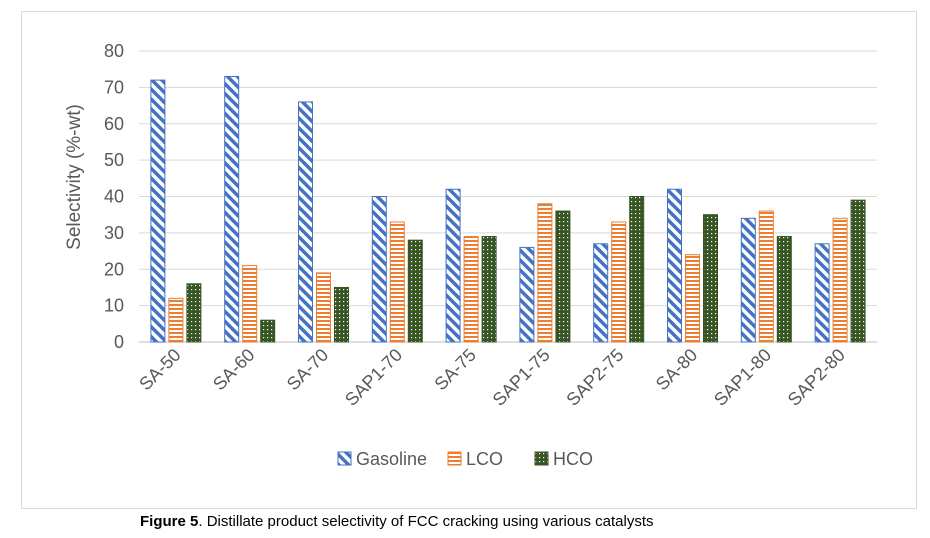 This screenshot has height=538, width=930. I want to click on y-tick-label: 10, so click(114, 306).